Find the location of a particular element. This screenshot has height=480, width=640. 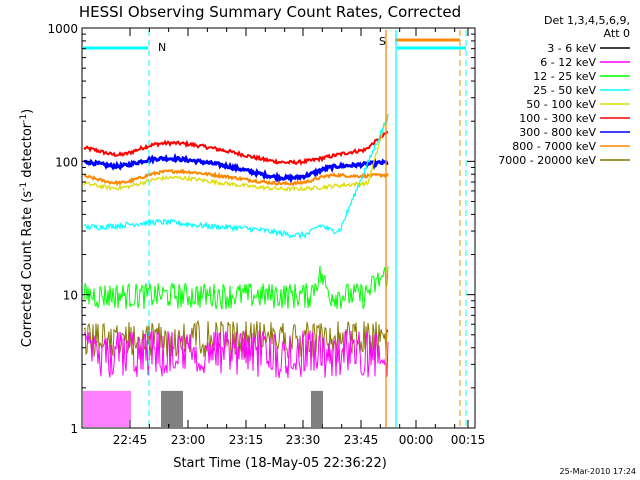

x-axis-label: Start Time (18-May-05 22:36:22) is located at coordinates (280, 463).